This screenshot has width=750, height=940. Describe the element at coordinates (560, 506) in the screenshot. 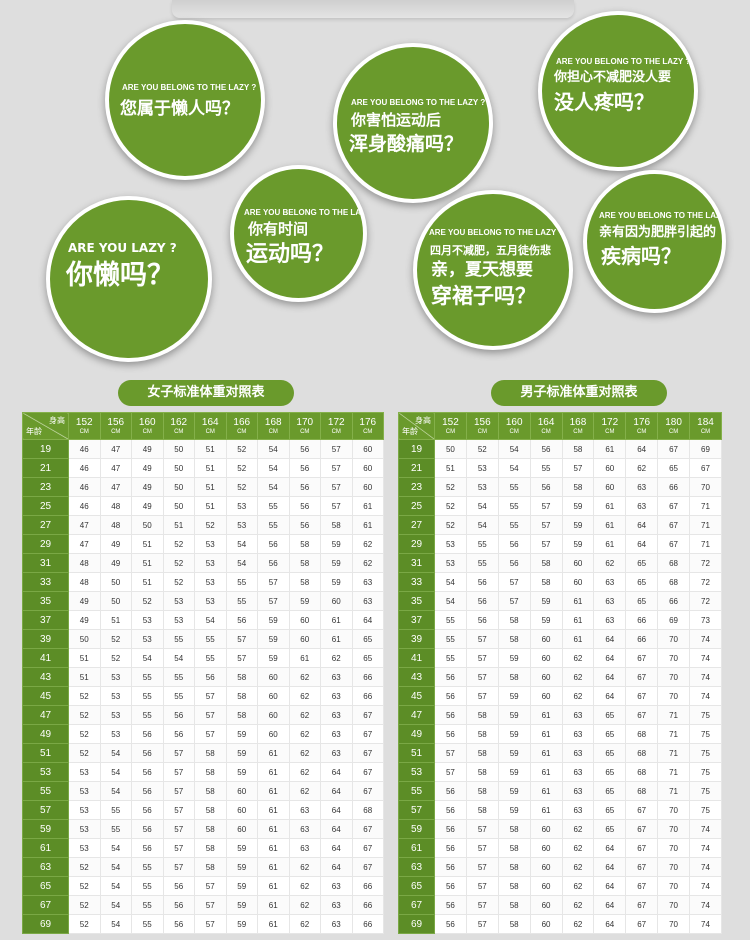

I see `table-row: 25 52 54 55 57 59 61 63 67 71` at that location.